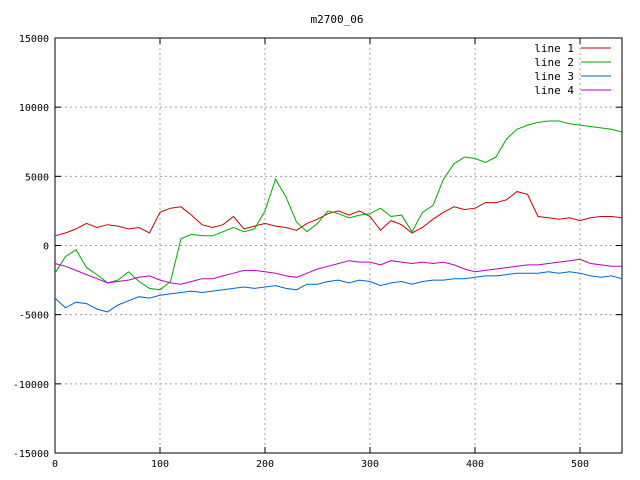 Image resolution: width=640 pixels, height=480 pixels. What do you see at coordinates (337, 19) in the screenshot?
I see `chart-title: m2700_06` at bounding box center [337, 19].